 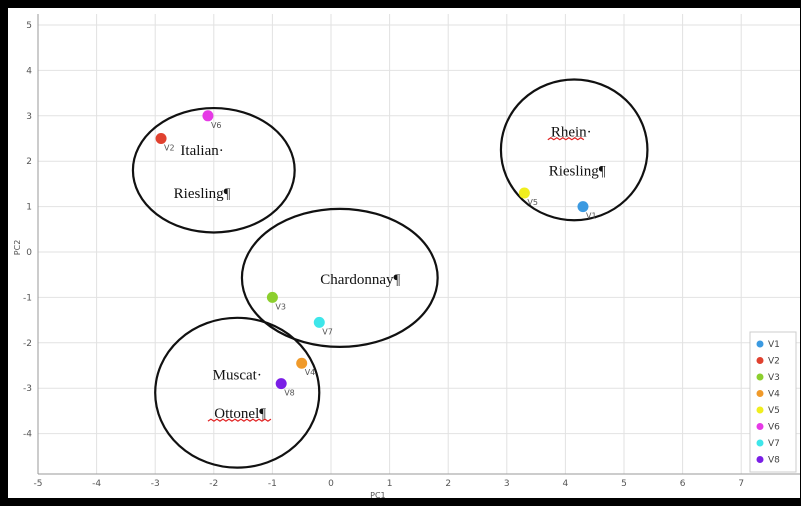 I want to click on legend-entry: V7, so click(x=774, y=444).